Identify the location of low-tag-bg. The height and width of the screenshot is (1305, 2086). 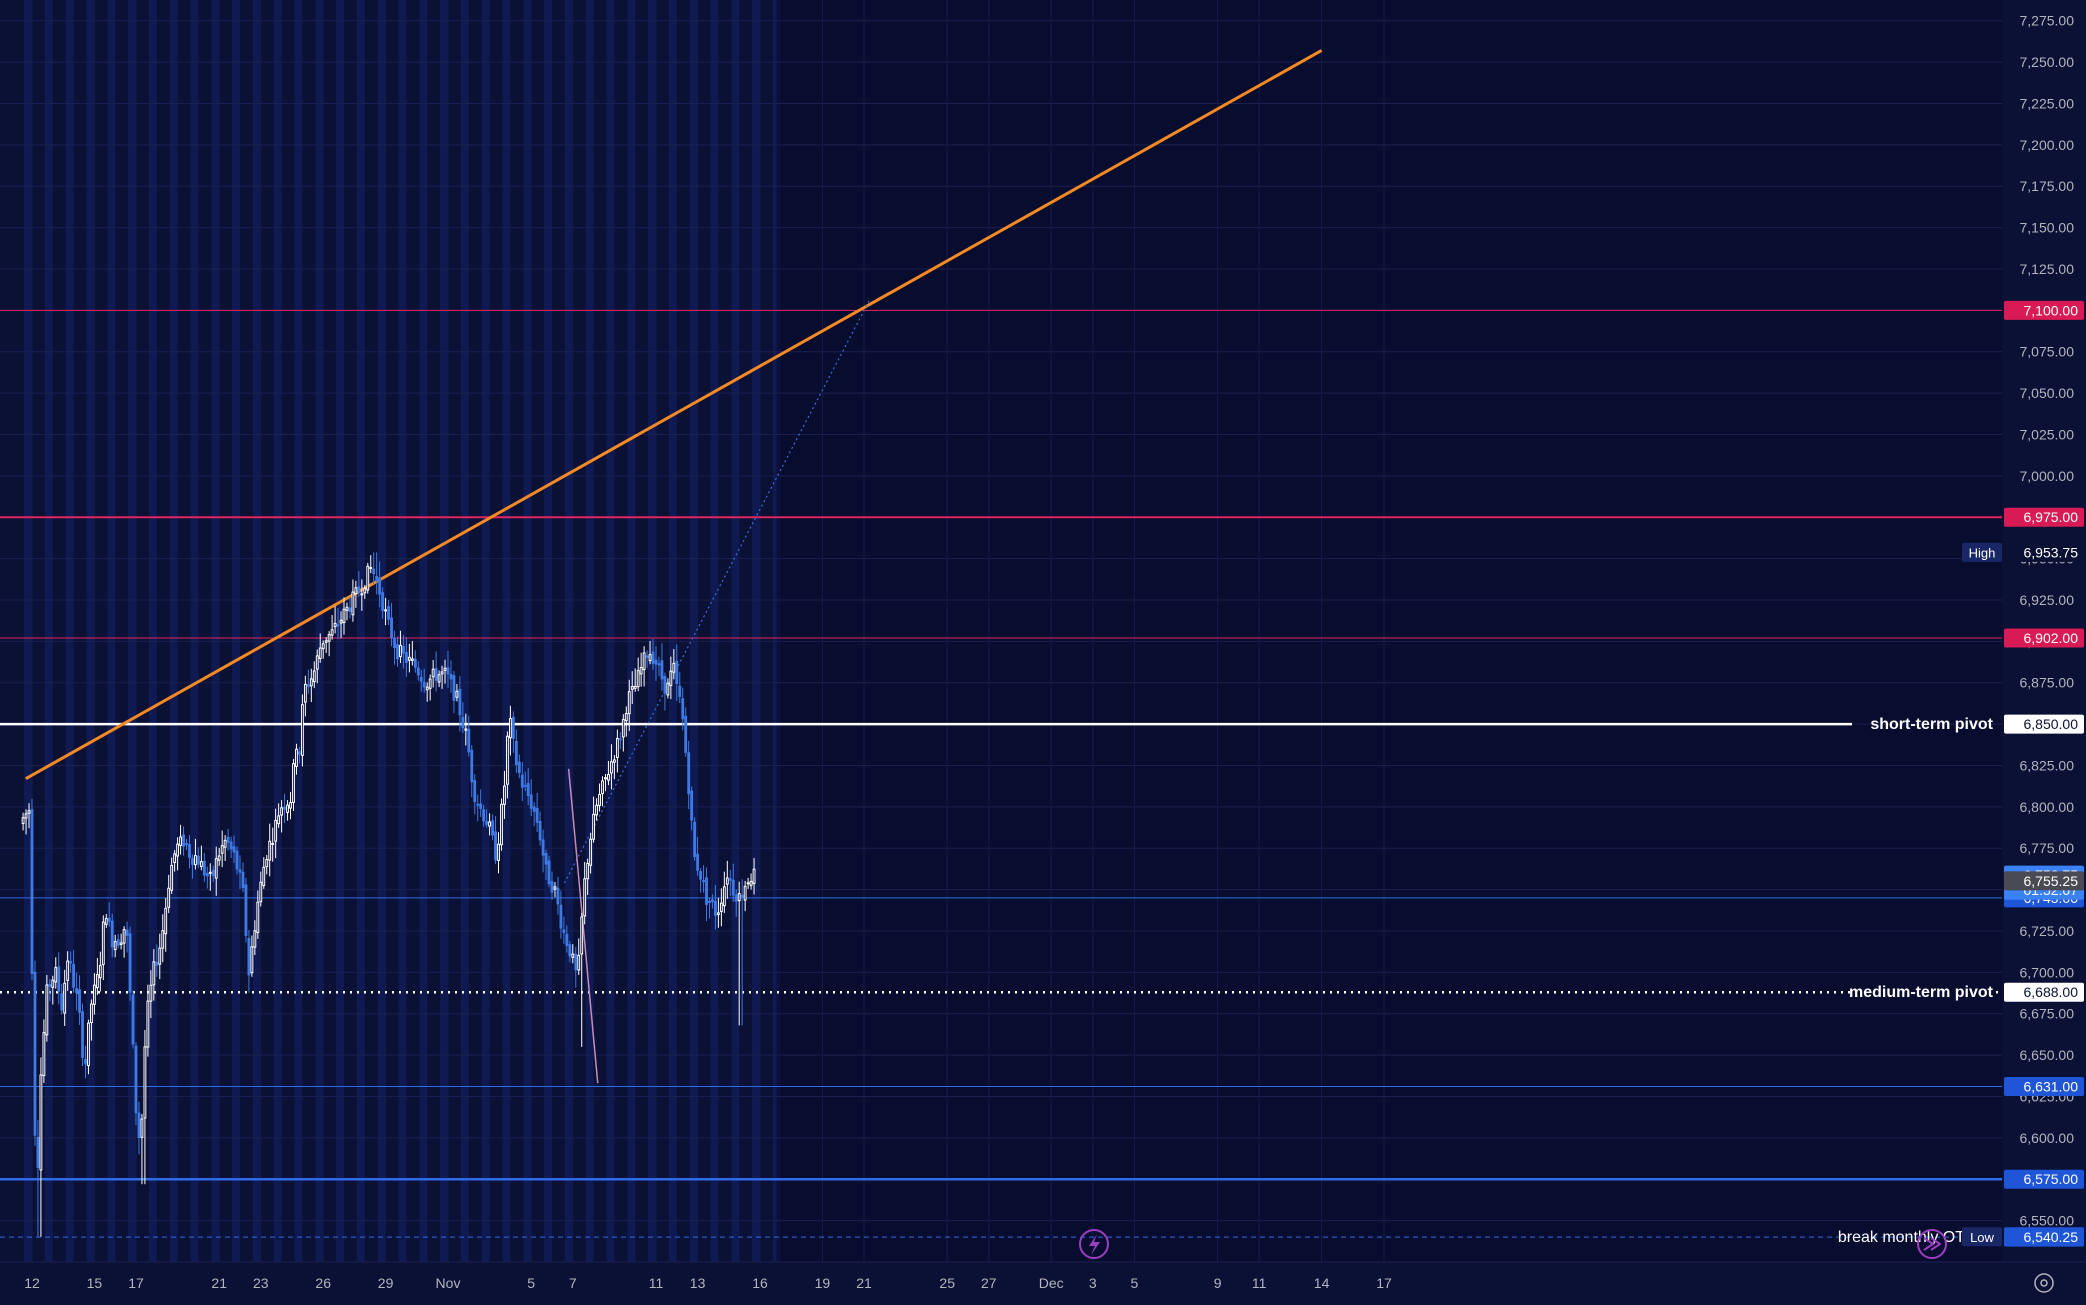
(1982, 1237).